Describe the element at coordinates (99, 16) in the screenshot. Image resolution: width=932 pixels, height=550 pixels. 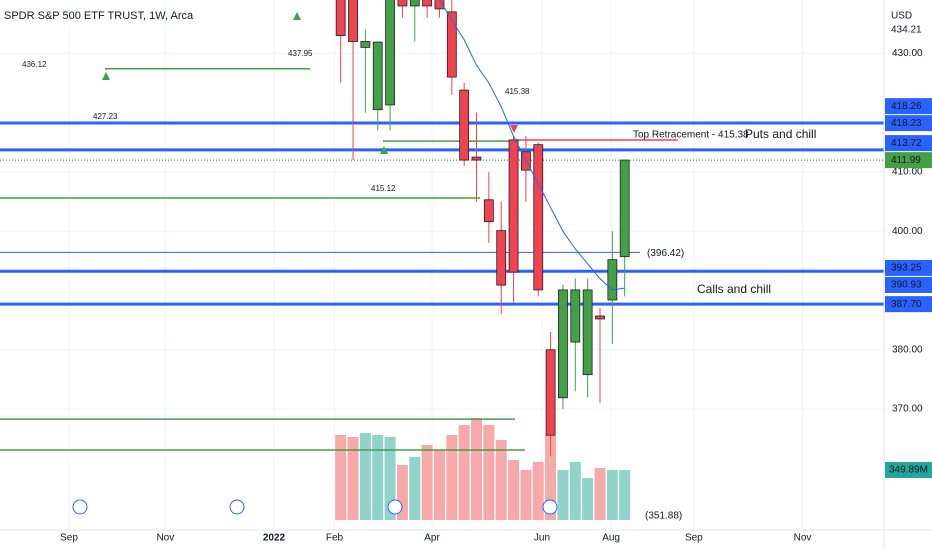
I see `header-title: SPDR S&P 500 ETF TRUST, 1W, Arca` at that location.